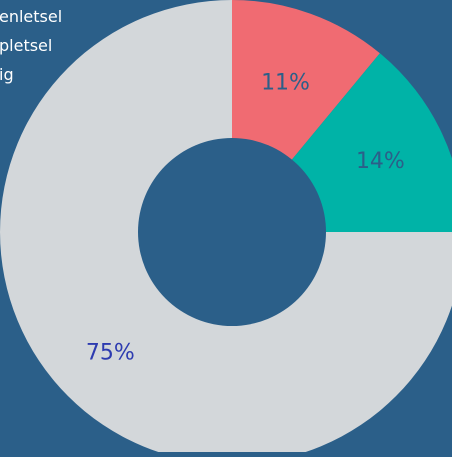  I want to click on slice-label-3: 75%, so click(110, 353).